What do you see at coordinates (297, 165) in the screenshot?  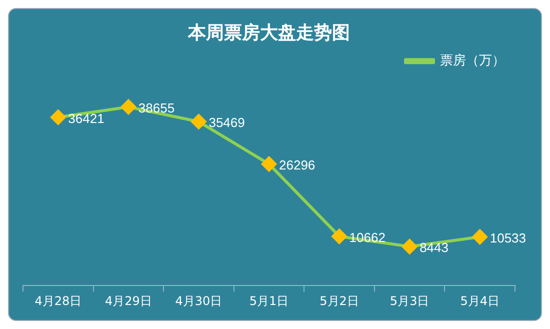 I see `data-label: 26296` at bounding box center [297, 165].